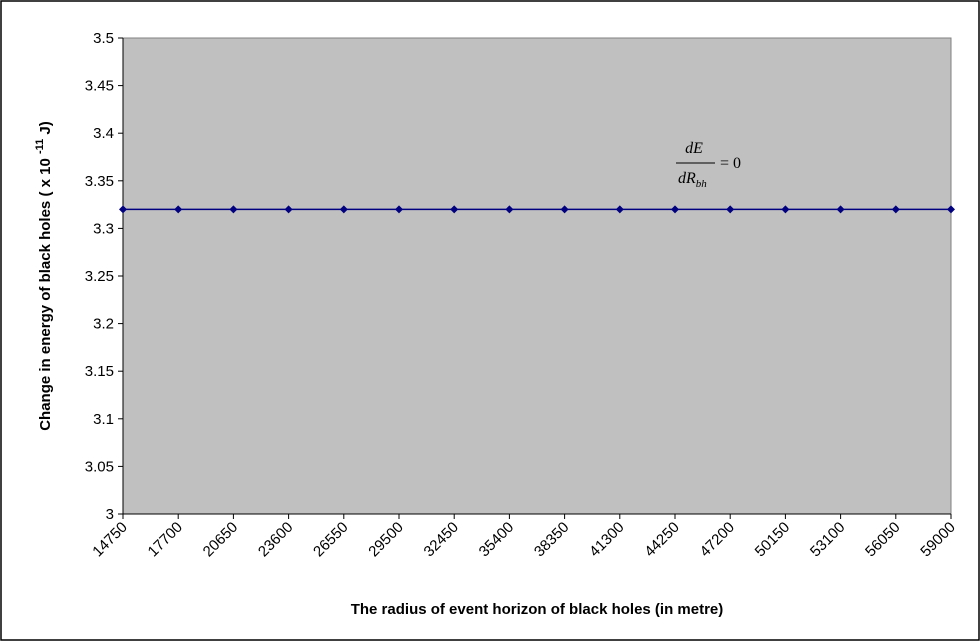 The width and height of the screenshot is (980, 641). I want to click on y-tick-label: 3.35, so click(99, 181).